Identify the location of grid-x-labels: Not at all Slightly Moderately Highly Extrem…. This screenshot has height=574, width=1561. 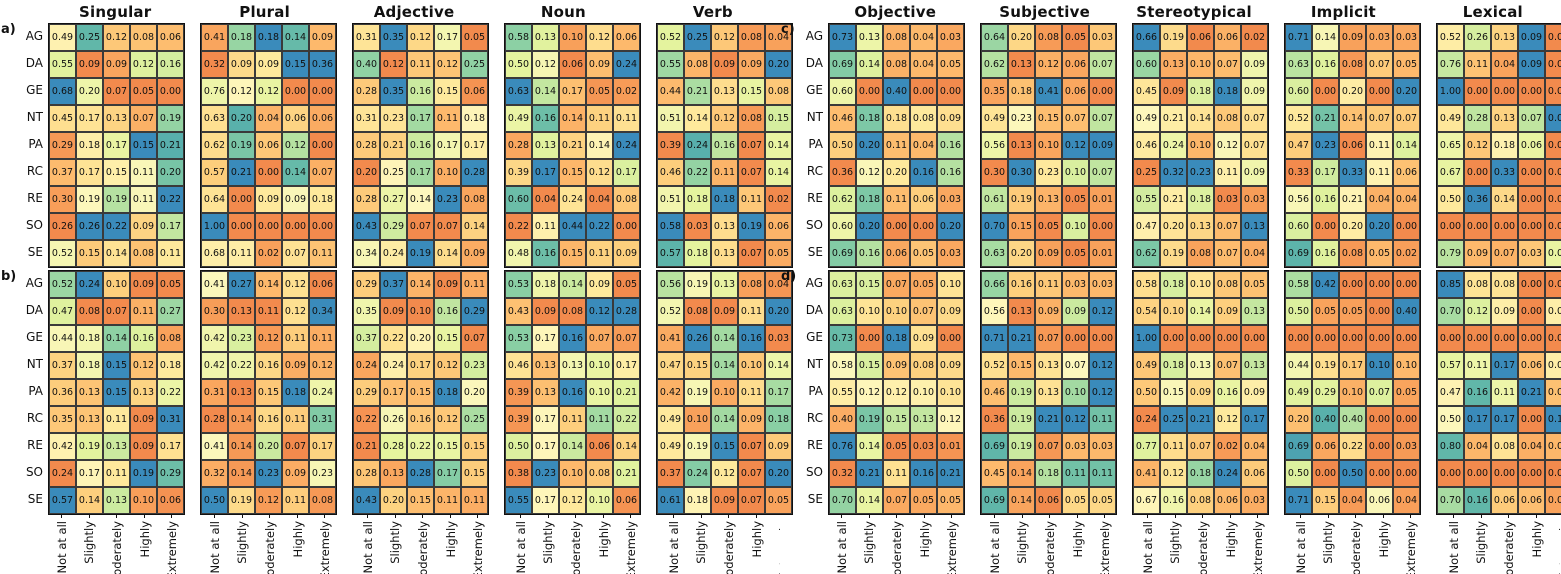
(270, 544).